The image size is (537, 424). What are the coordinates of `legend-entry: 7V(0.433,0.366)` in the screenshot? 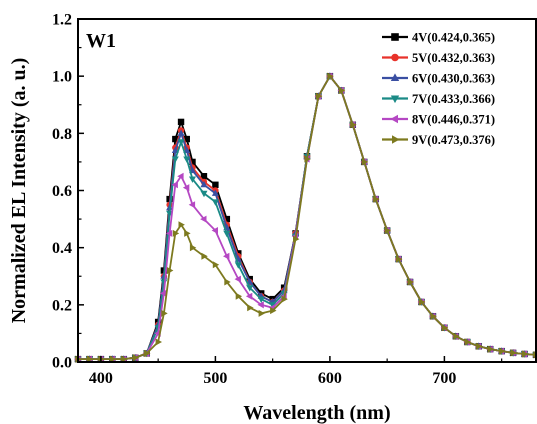 It's located at (438, 99).